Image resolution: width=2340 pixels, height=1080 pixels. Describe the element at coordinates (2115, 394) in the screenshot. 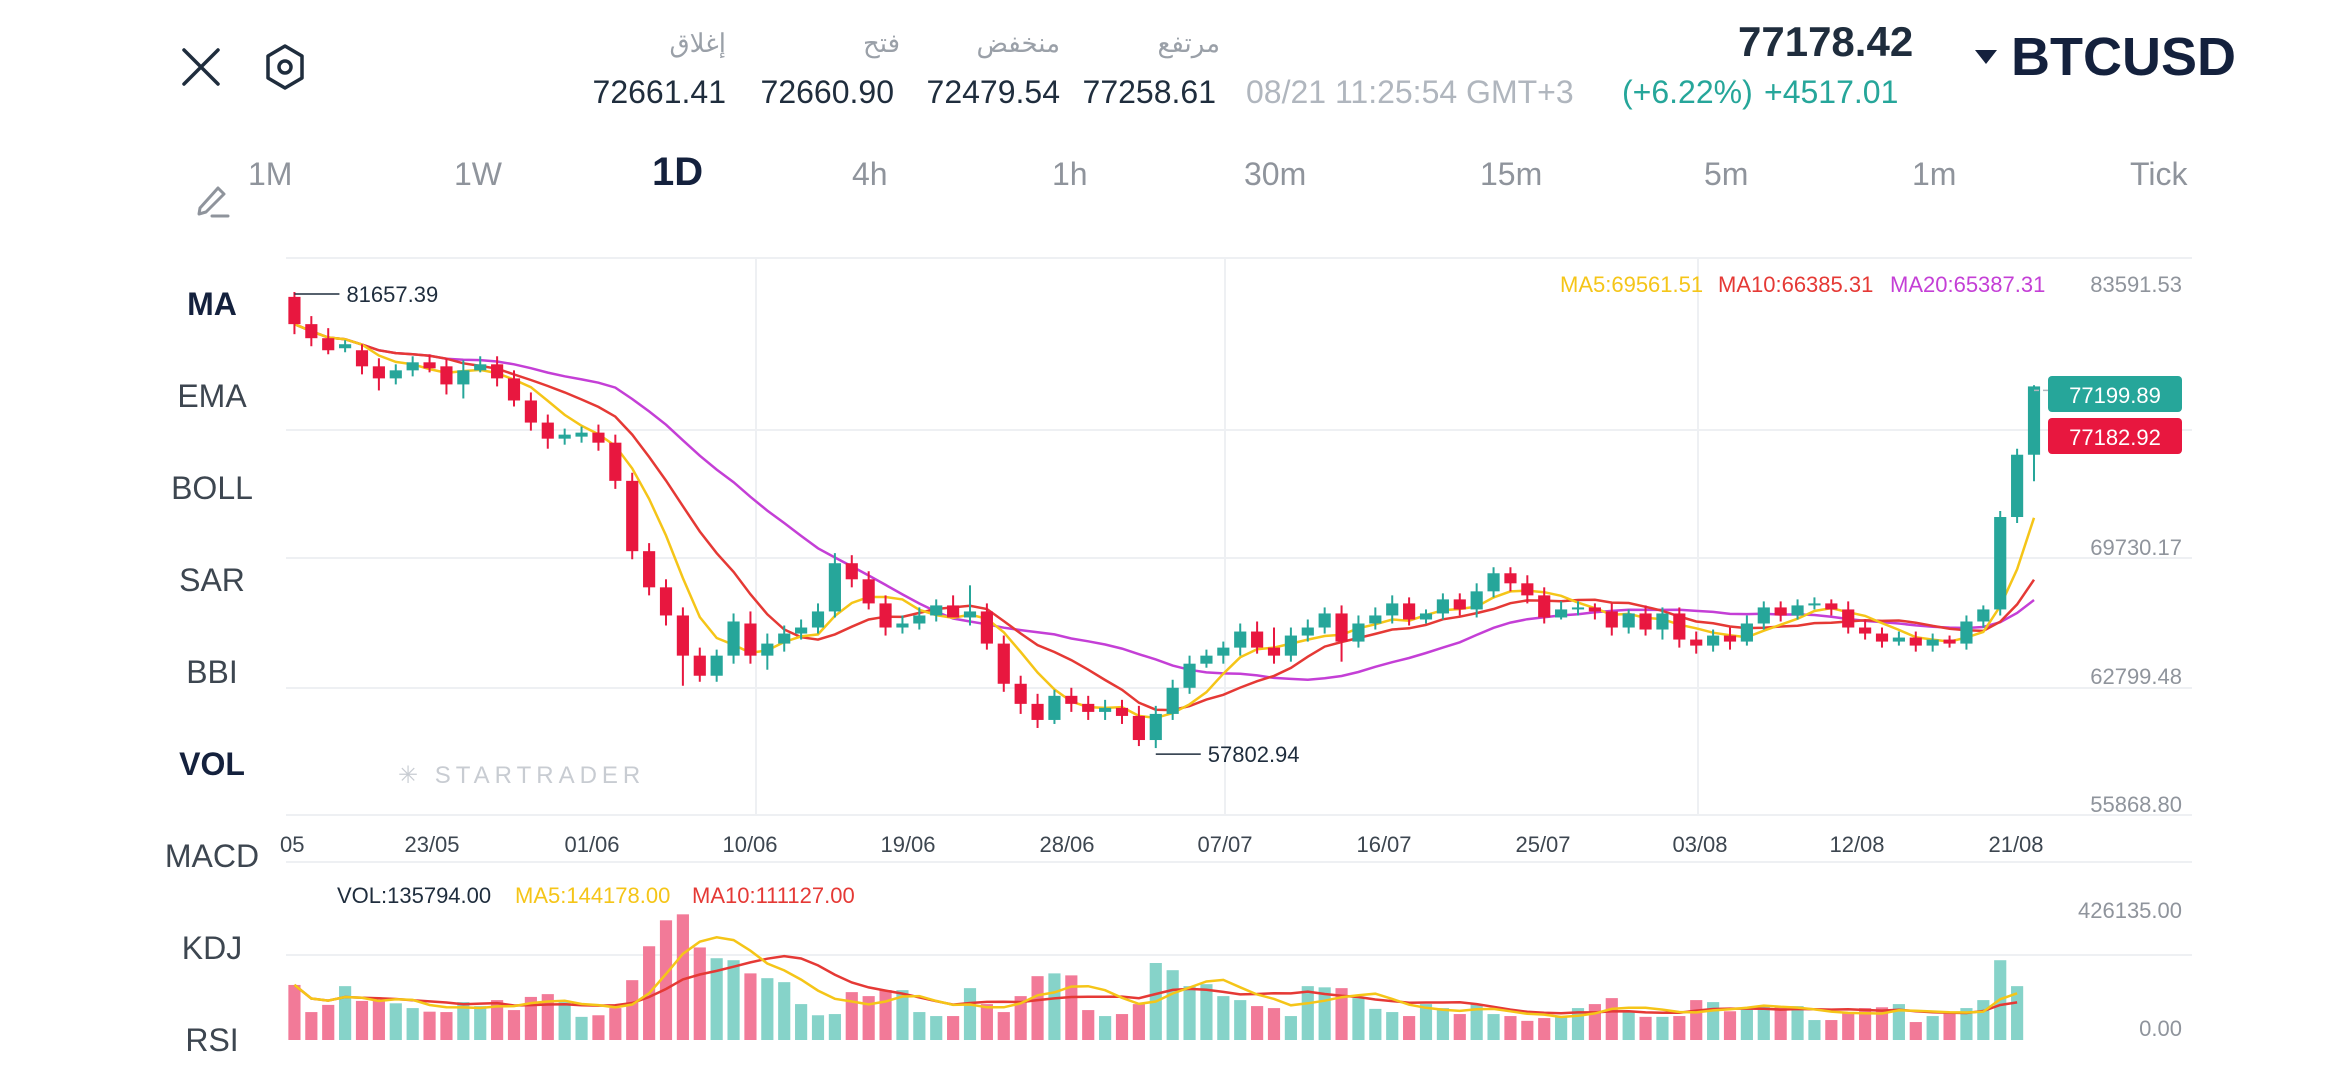

I see `ask-tag` at that location.